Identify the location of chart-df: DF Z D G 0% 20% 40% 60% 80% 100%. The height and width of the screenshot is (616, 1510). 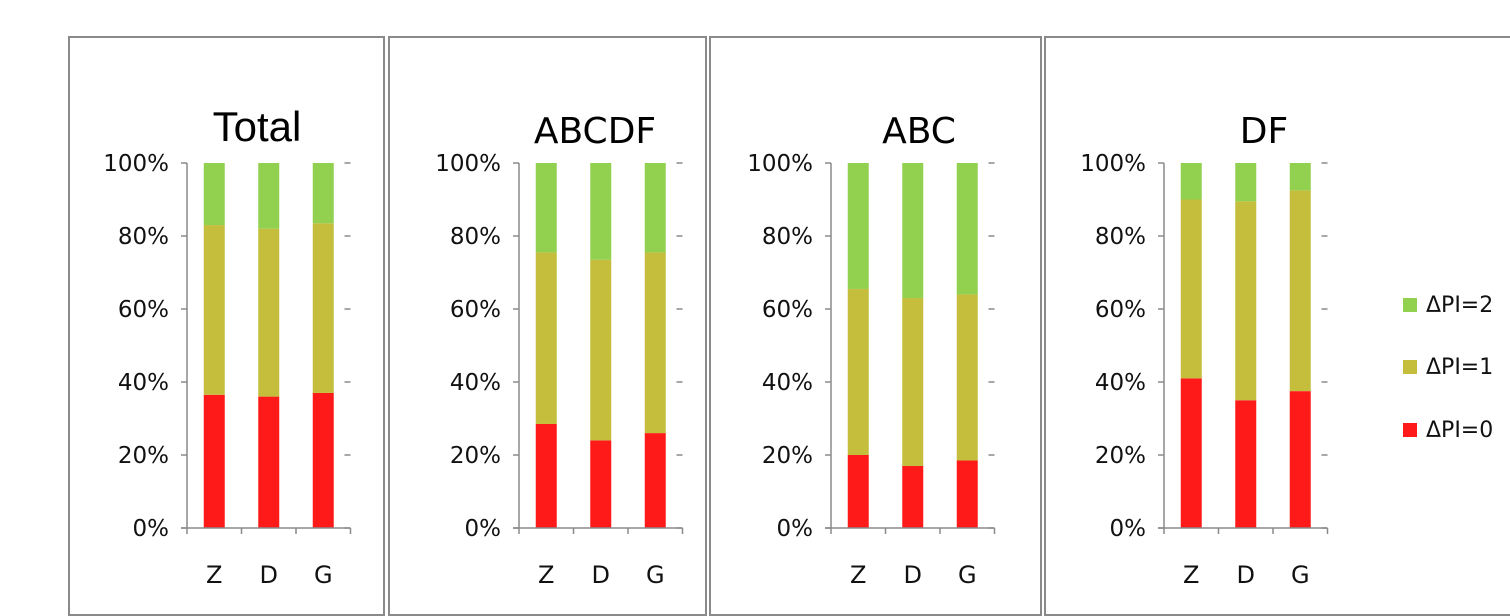
(1204, 350).